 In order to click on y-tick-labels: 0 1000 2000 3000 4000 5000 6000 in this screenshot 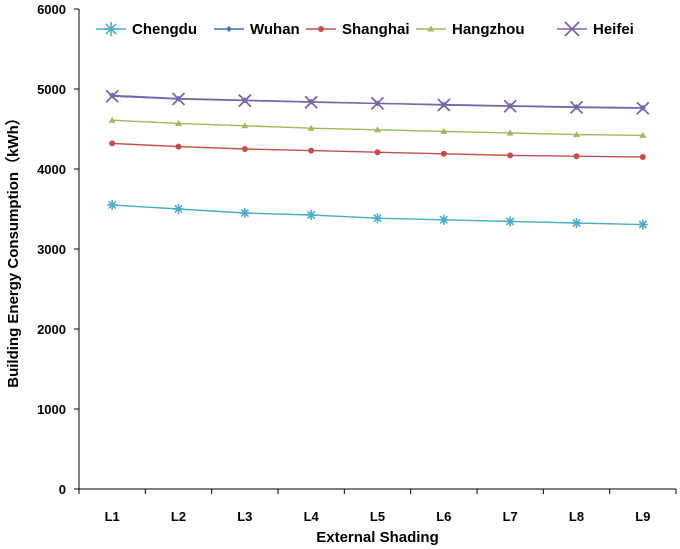, I will do `click(51, 249)`.